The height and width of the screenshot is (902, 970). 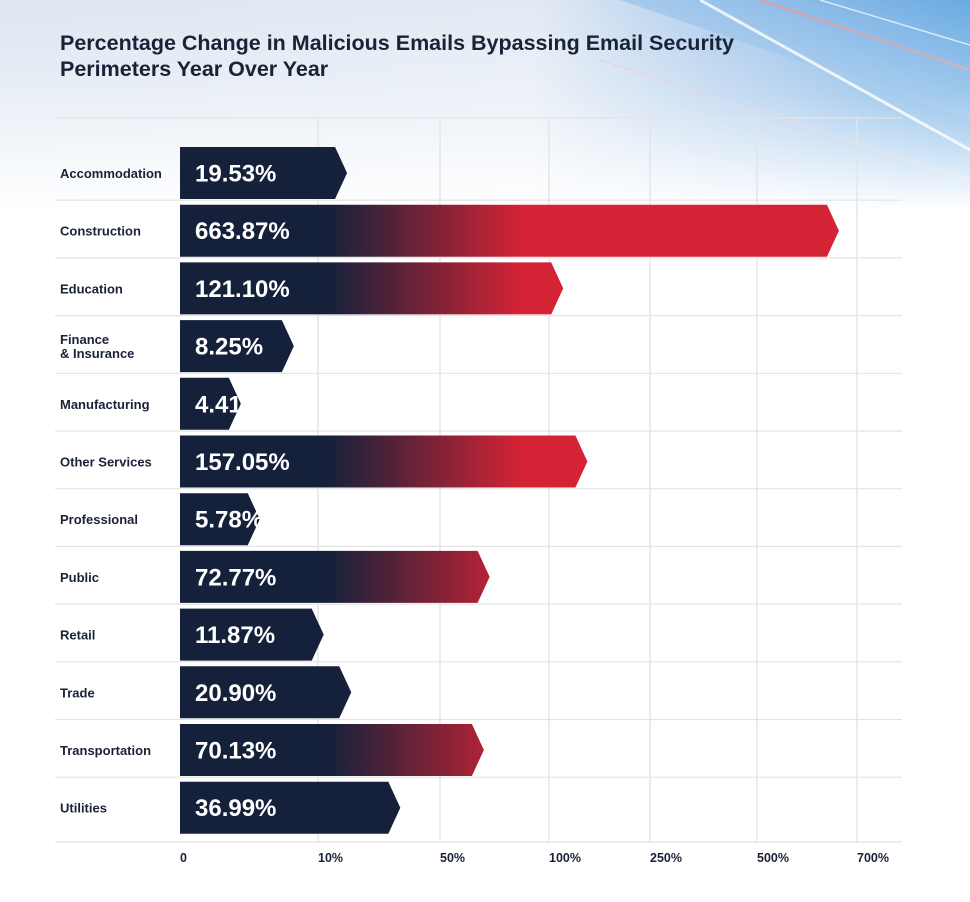 What do you see at coordinates (105, 750) in the screenshot?
I see `category-label: Transportation` at bounding box center [105, 750].